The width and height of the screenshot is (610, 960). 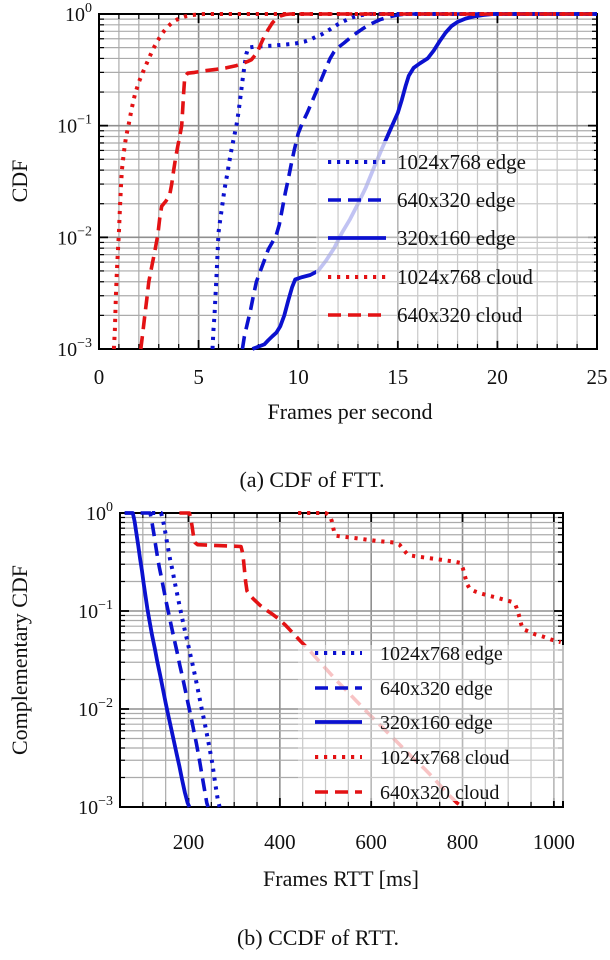 I want to click on x-tick-label: 800, so click(x=463, y=842).